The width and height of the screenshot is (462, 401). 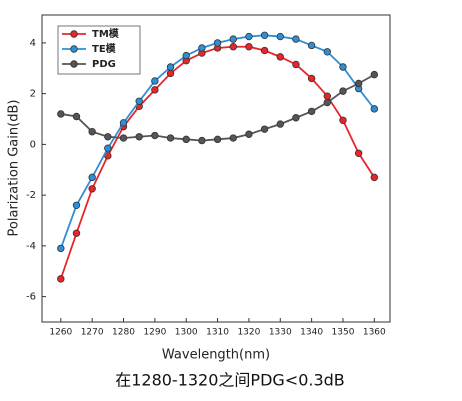 I want to click on series-line, so click(x=217, y=107).